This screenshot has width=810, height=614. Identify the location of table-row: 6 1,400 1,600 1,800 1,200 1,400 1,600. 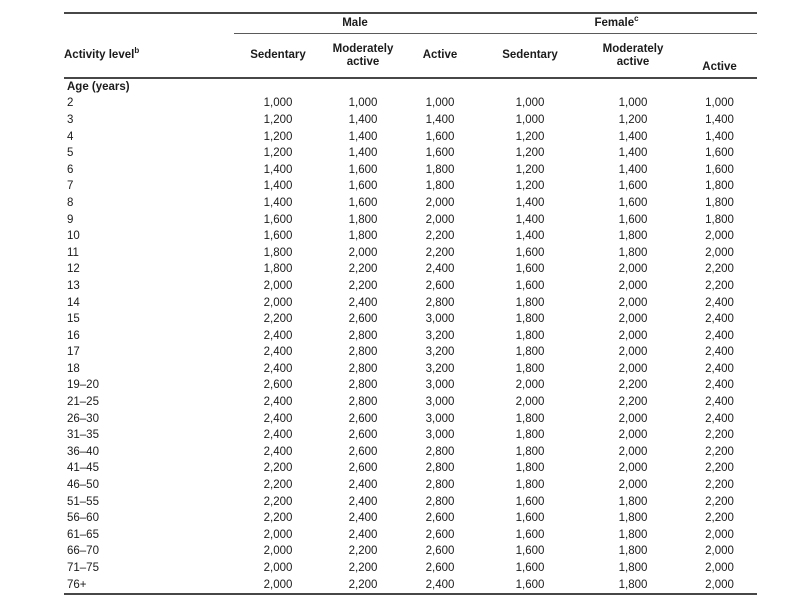
(410, 170).